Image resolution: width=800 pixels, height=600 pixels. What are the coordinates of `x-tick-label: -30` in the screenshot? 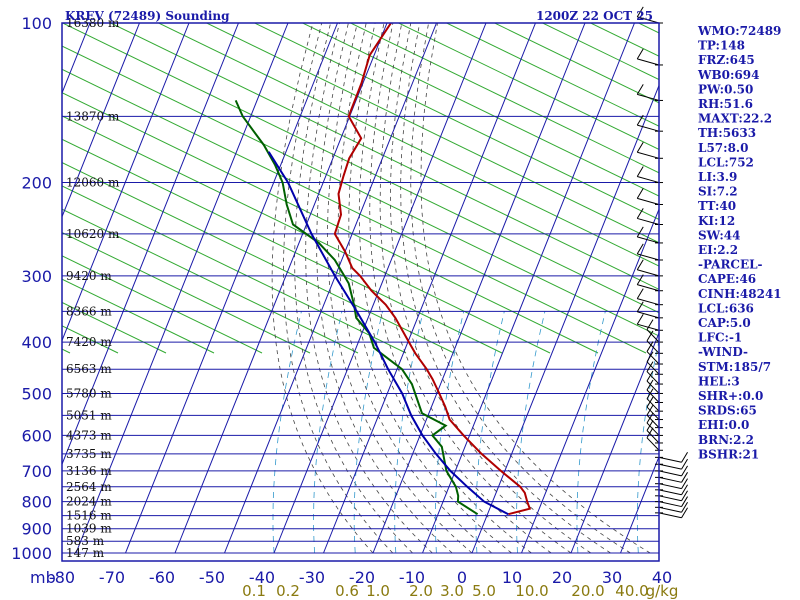 It's located at (312, 577).